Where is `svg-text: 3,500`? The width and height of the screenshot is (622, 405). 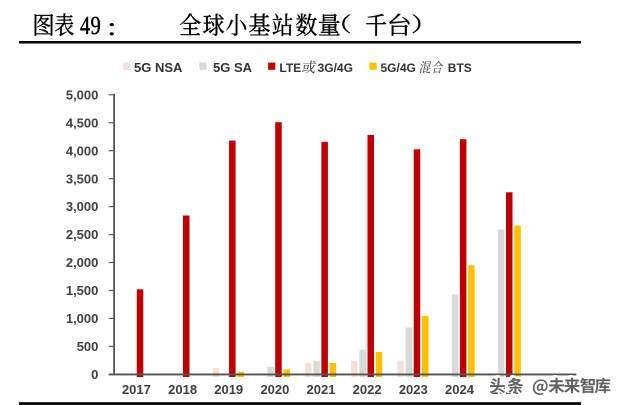
svg-text: 3,500 is located at coordinates (82, 178).